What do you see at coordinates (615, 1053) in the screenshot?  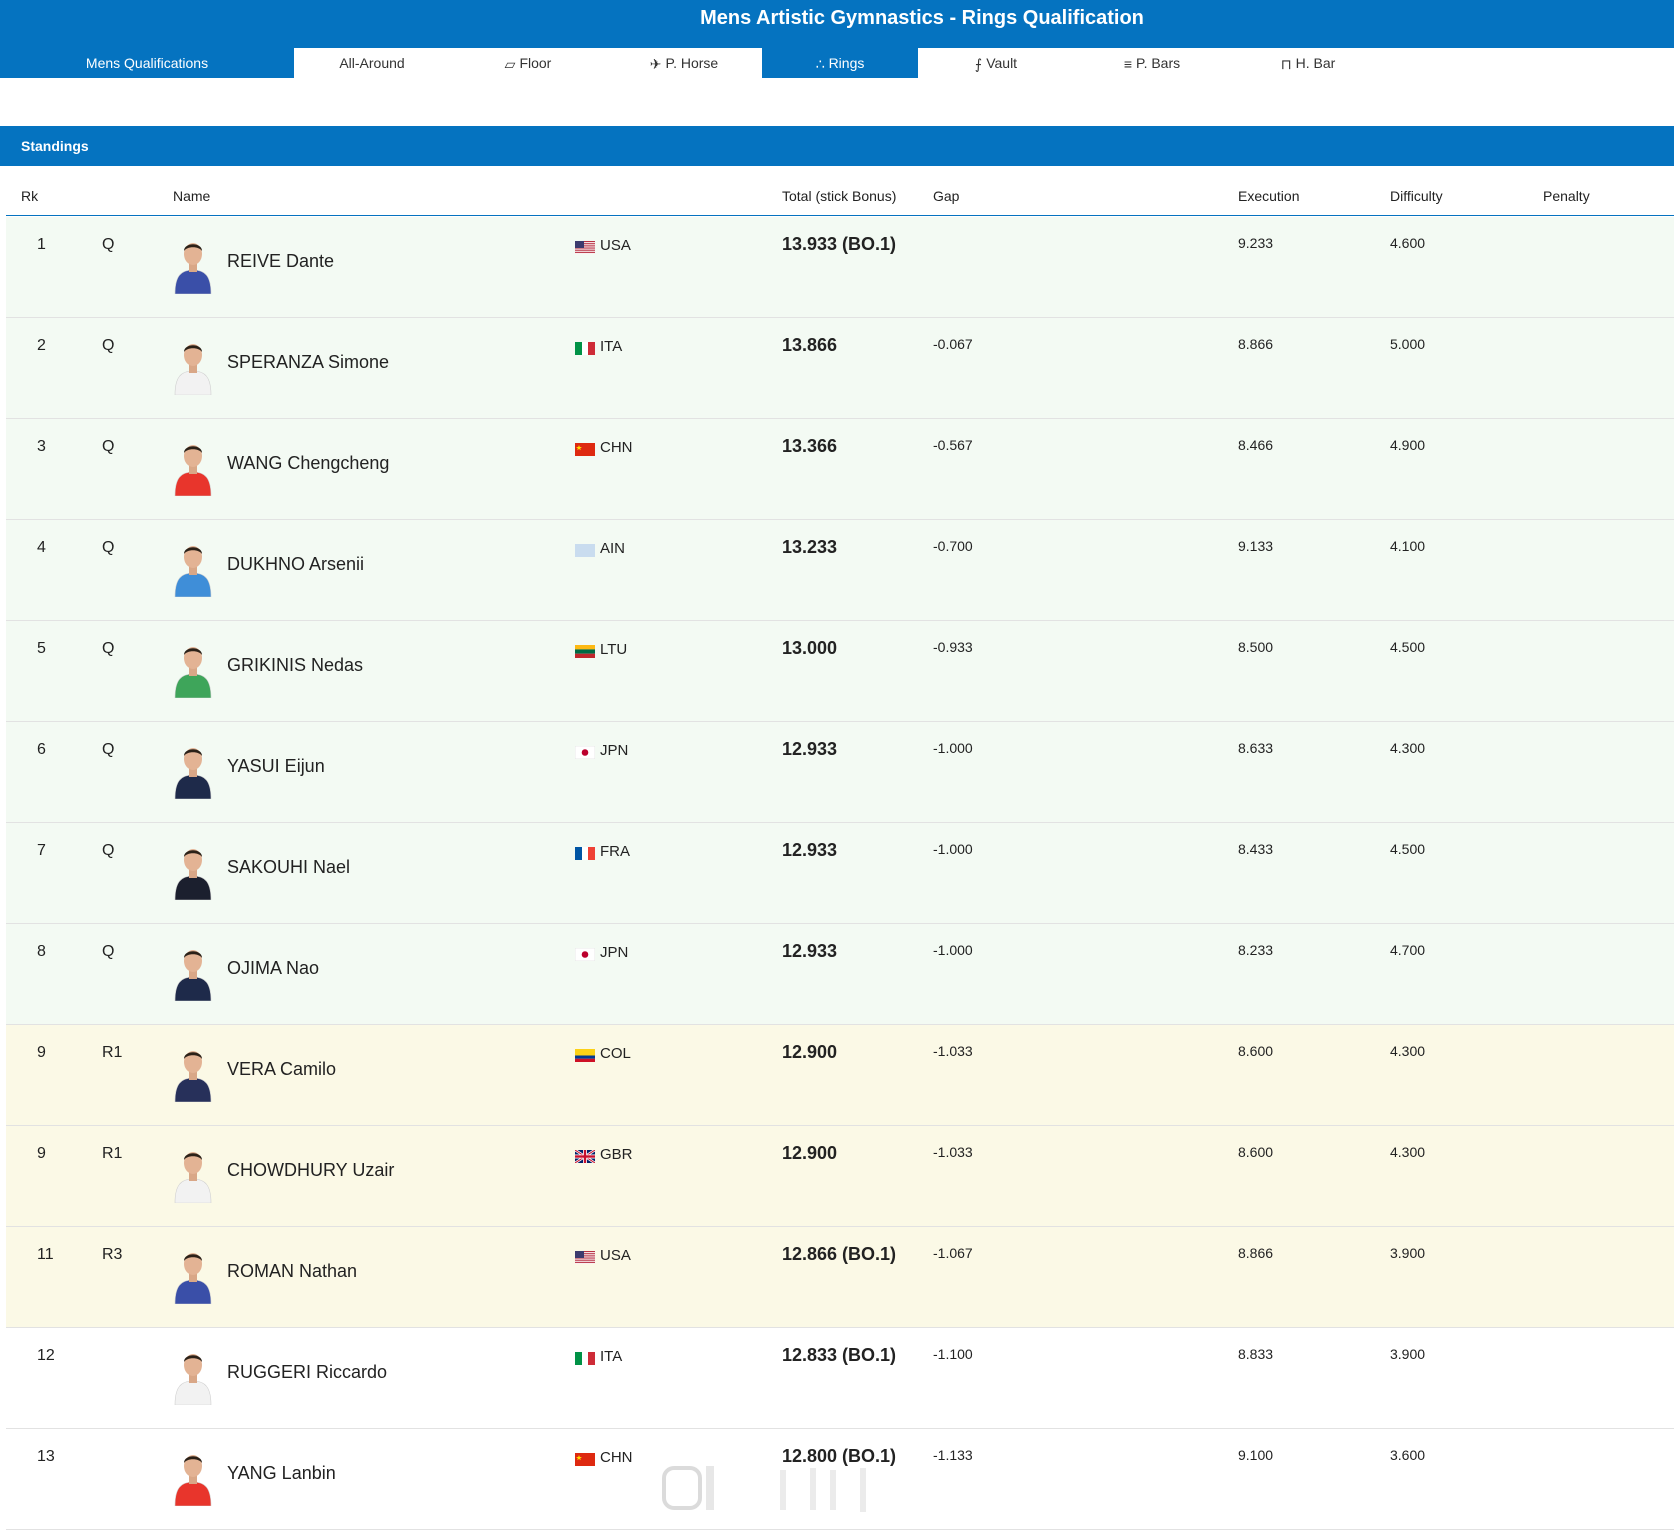 I see `country-code: COL` at bounding box center [615, 1053].